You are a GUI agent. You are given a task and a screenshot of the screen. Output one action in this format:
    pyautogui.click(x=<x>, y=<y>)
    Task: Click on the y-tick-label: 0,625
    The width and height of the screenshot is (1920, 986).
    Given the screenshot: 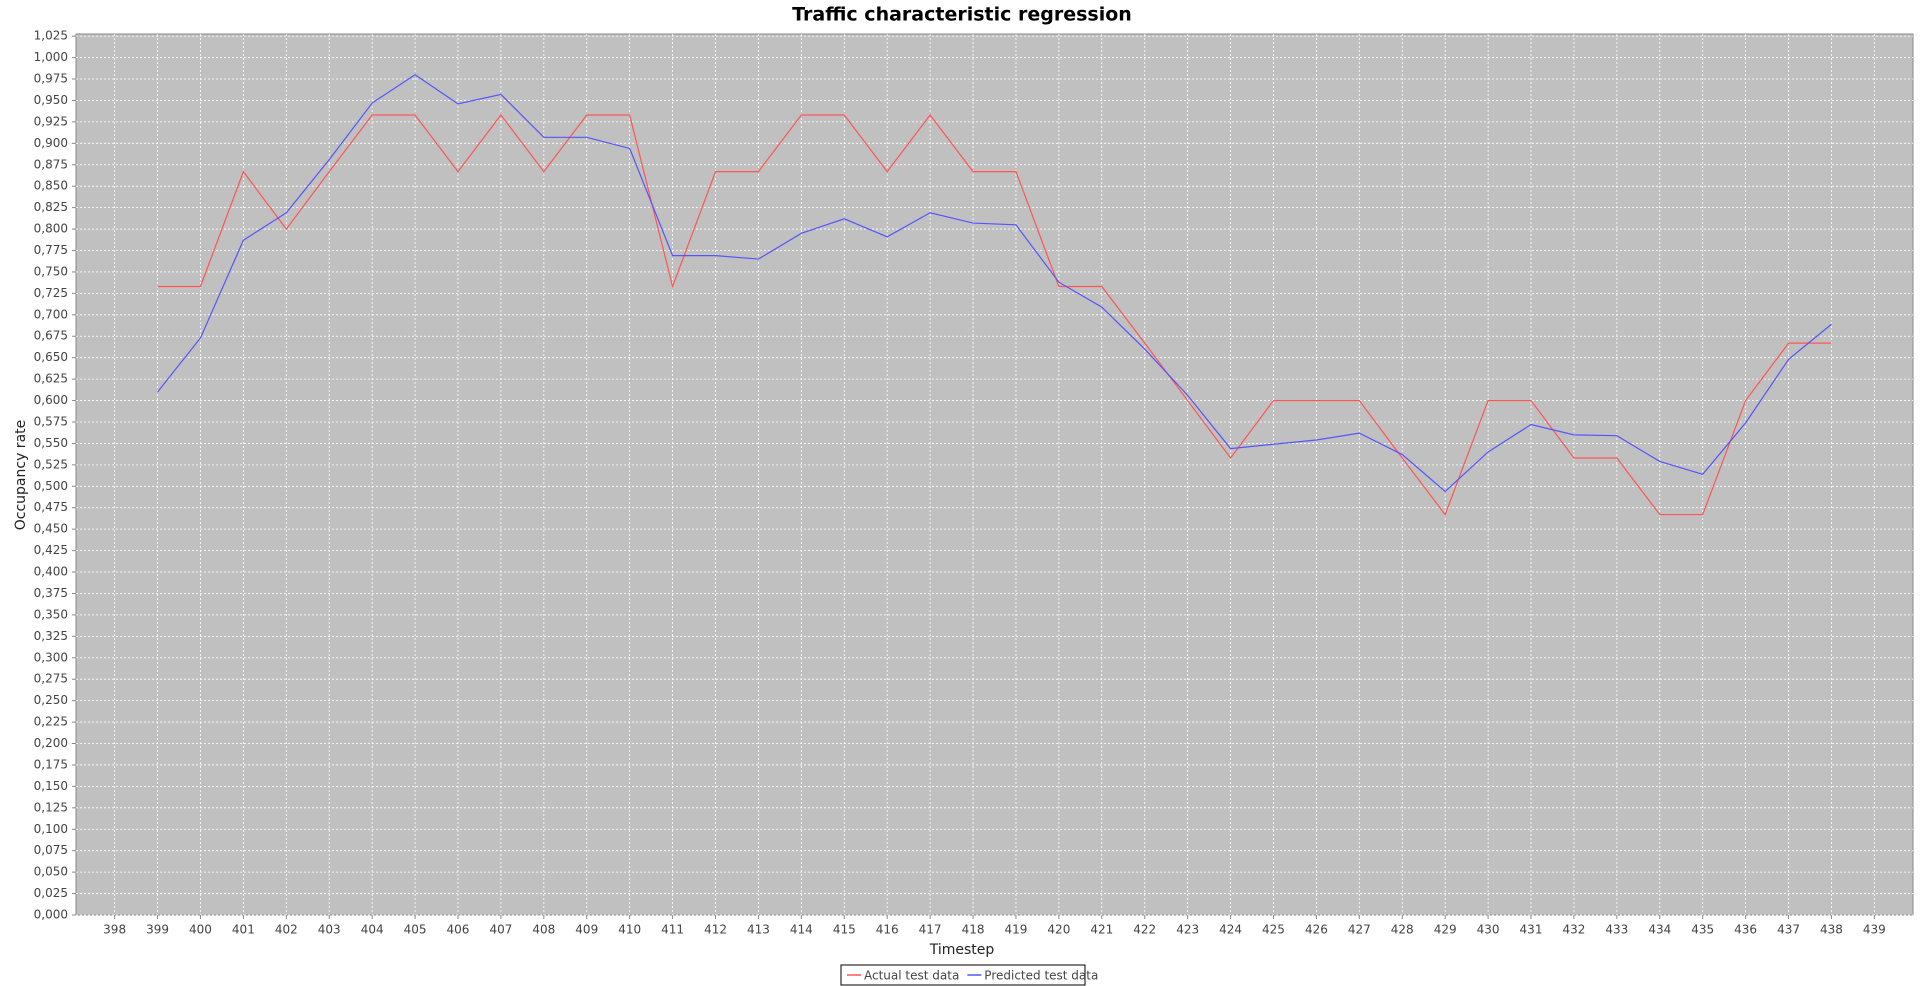 What is the action you would take?
    pyautogui.click(x=51, y=379)
    